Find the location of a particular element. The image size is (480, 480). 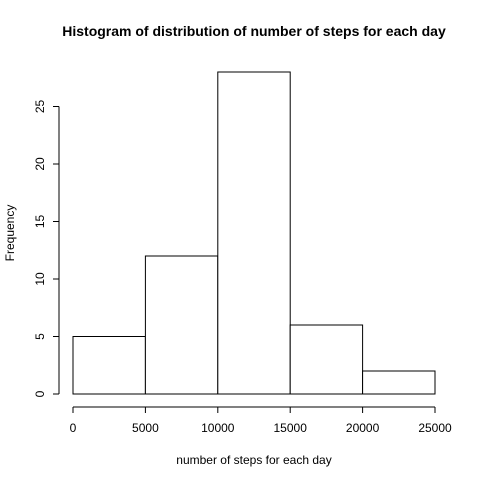

y-axis: 0 5 10 15 20 25 is located at coordinates (46, 248).